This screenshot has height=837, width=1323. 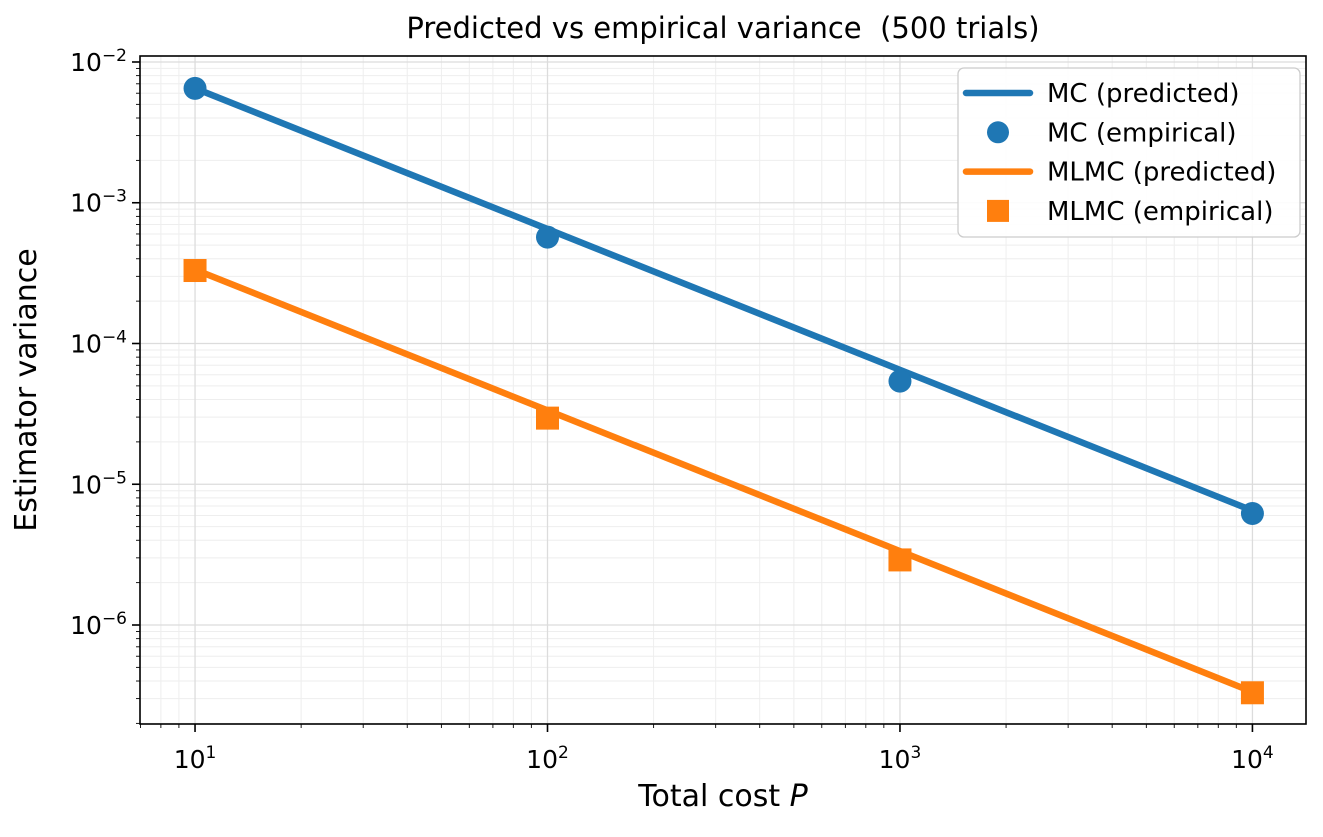 I want to click on legend-label: MLMC (predicted), so click(x=1161, y=173).